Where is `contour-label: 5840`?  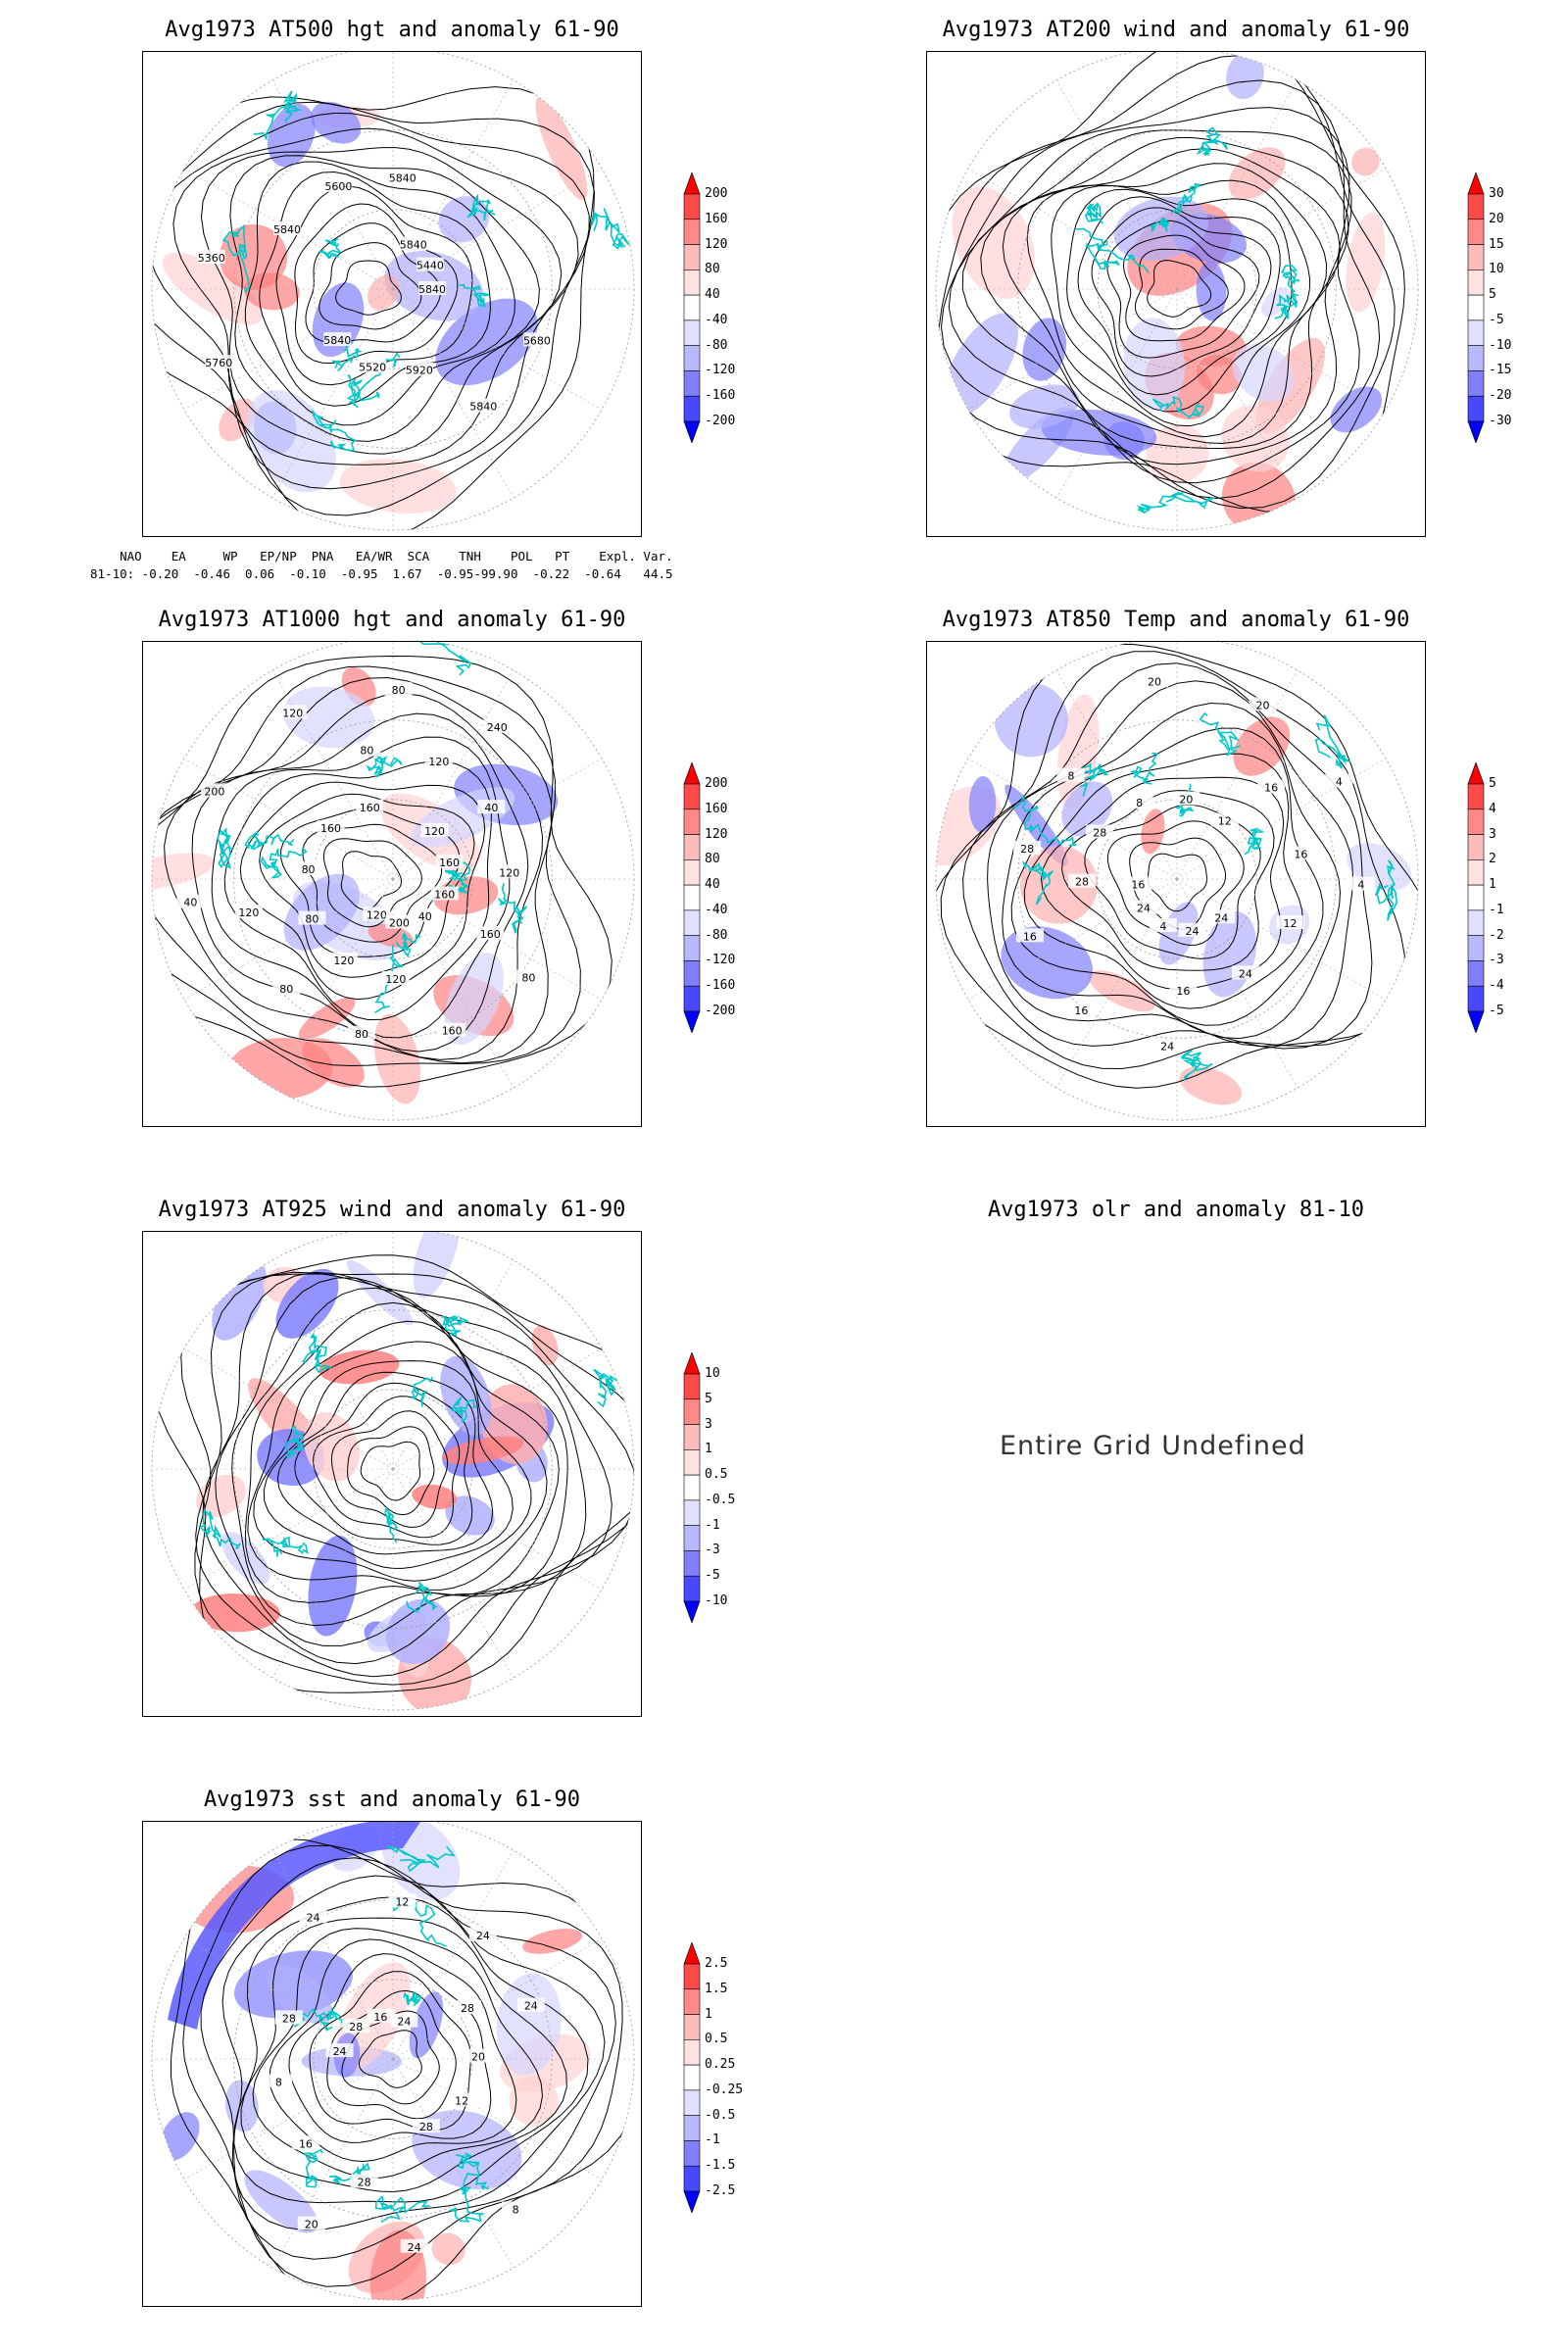
contour-label: 5840 is located at coordinates (287, 229).